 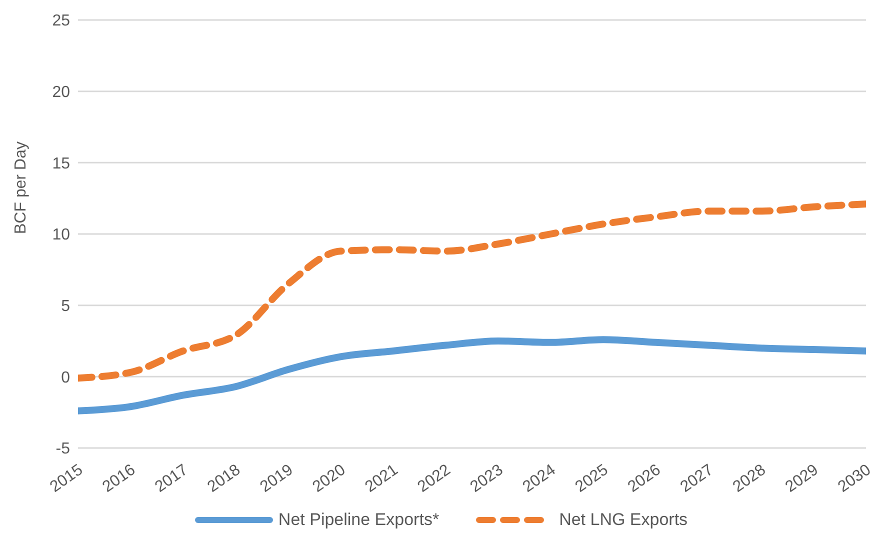 I want to click on y-tick-label: 15, so click(x=61, y=163).